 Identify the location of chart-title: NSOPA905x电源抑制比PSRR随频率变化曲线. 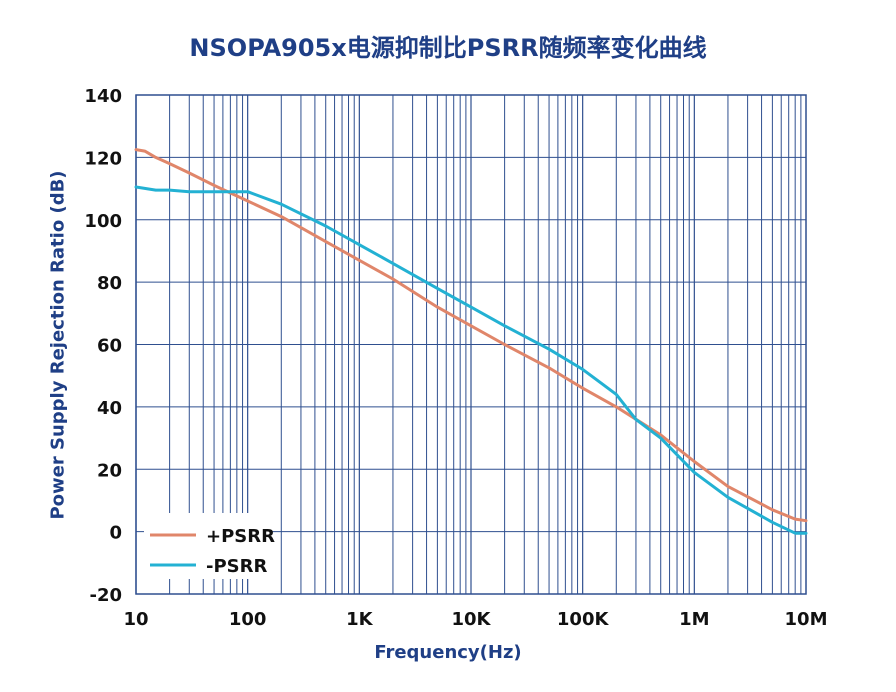
(448, 48).